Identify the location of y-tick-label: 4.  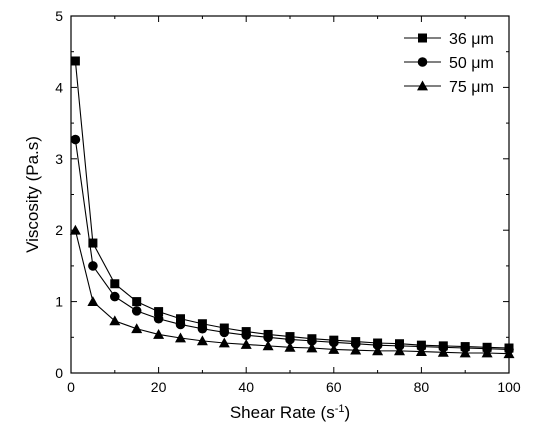
(59, 87).